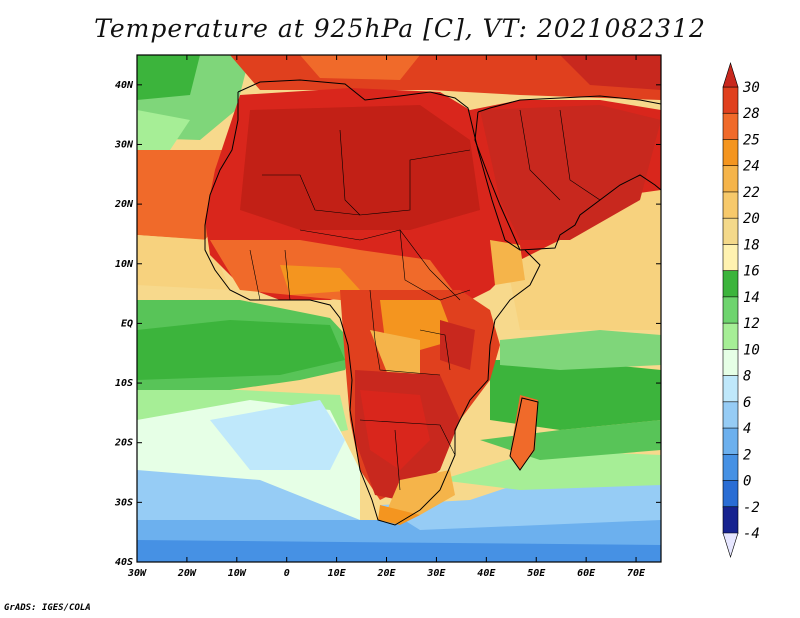  I want to click on colorbar-label: -4, so click(751, 534).